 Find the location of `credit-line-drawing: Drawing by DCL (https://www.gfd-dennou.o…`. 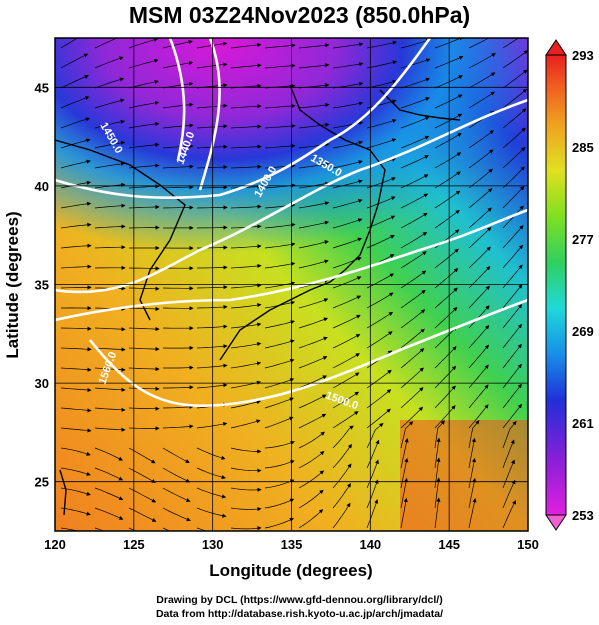

credit-line-drawing: Drawing by DCL (https://www.gfd-dennou.o… is located at coordinates (299, 600).